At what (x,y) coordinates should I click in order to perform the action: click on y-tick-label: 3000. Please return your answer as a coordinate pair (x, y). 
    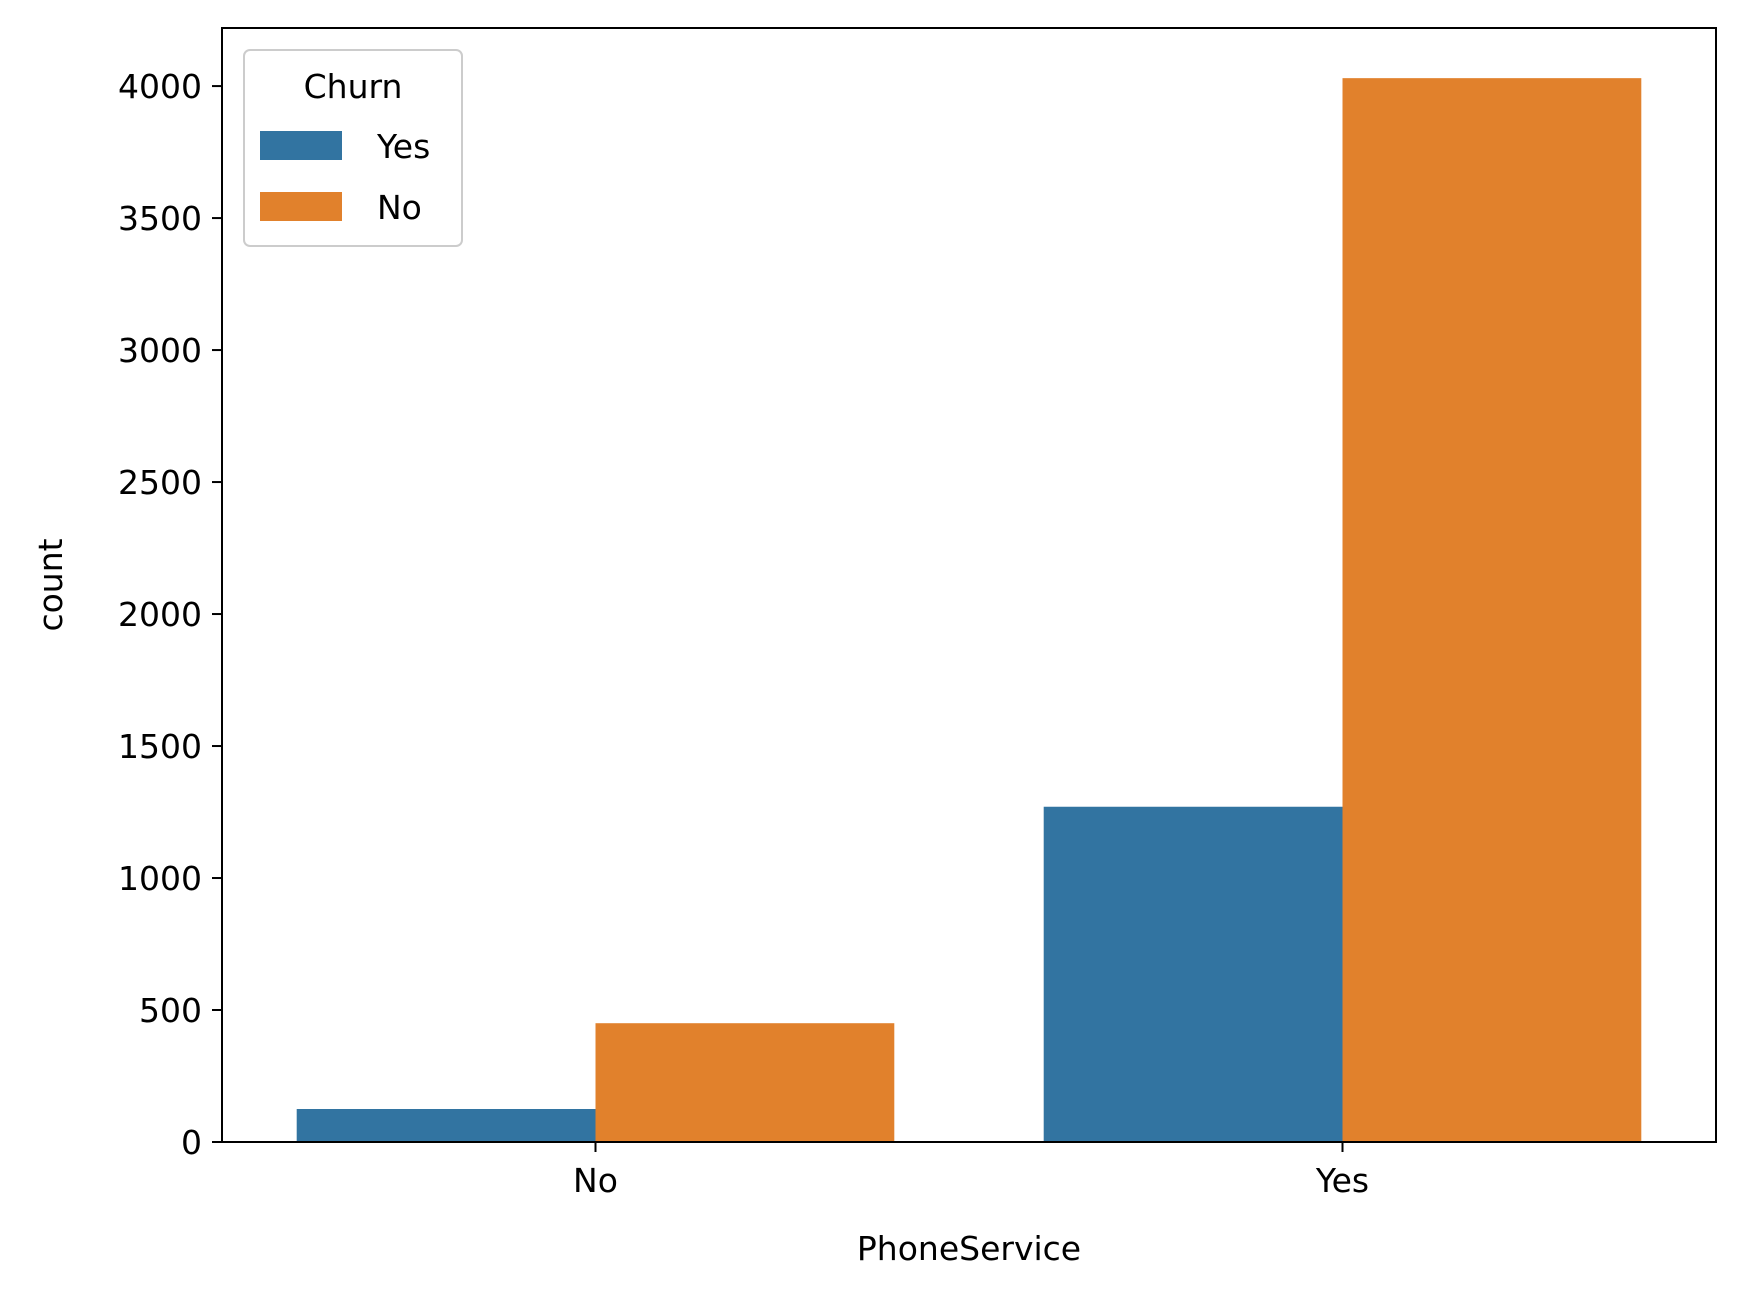
    Looking at the image, I should click on (160, 350).